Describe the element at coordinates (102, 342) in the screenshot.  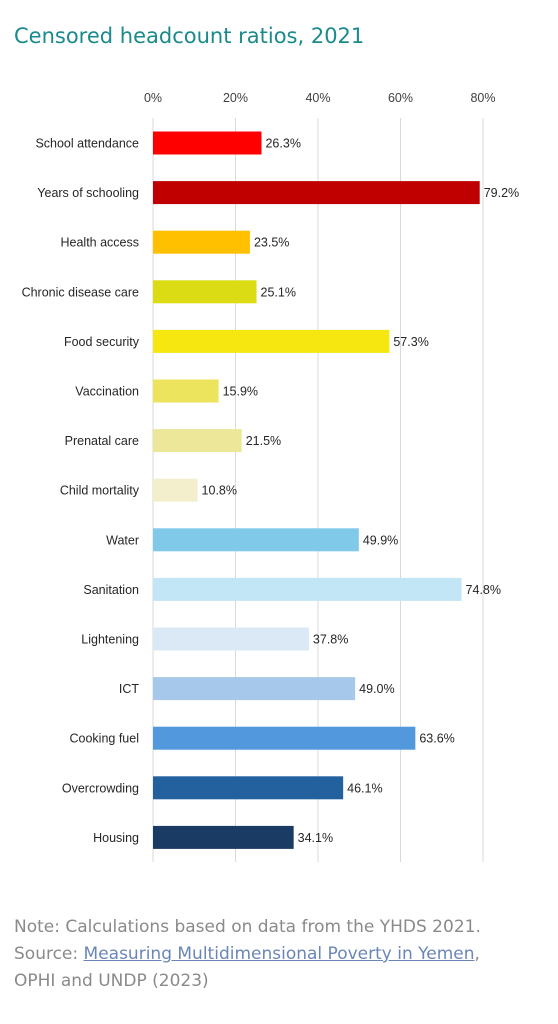
I see `category-label: Food security` at that location.